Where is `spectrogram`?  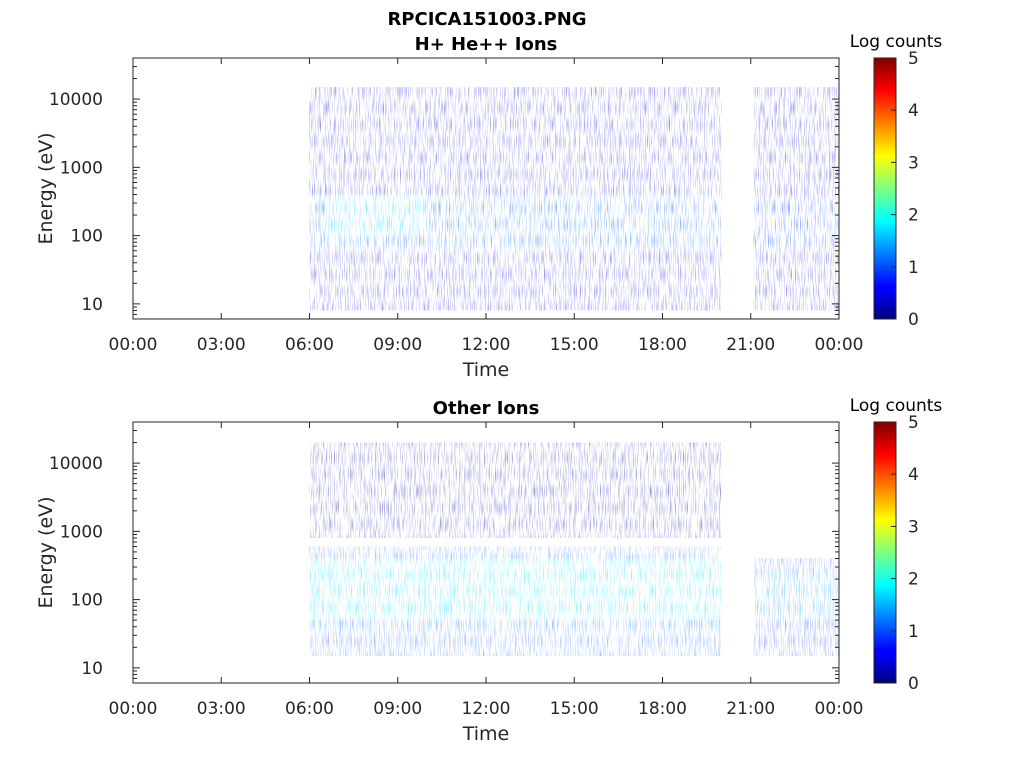
spectrogram is located at coordinates (574, 549).